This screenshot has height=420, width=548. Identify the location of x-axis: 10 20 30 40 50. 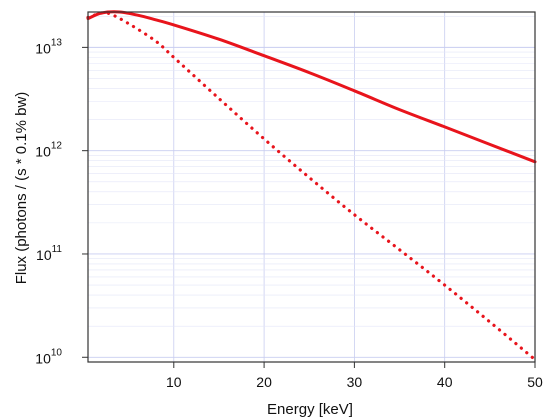
(354, 376).